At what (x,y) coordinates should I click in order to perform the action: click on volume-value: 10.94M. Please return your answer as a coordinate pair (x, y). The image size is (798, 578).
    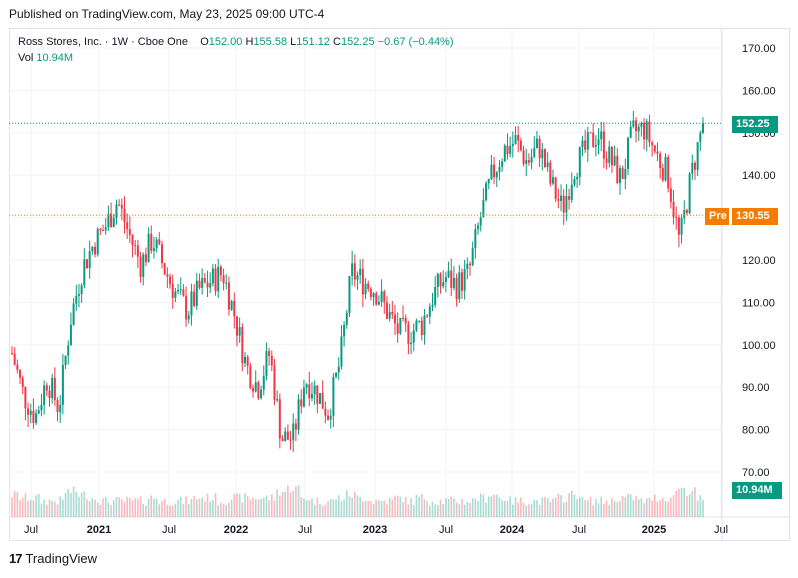
    Looking at the image, I should click on (55, 58).